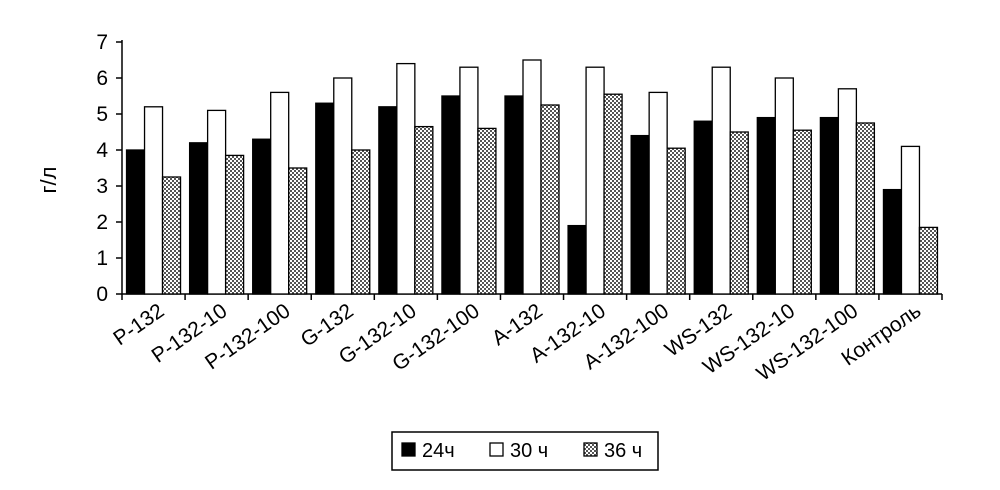  Describe the element at coordinates (102, 258) in the screenshot. I see `y-tick-label: 1` at that location.